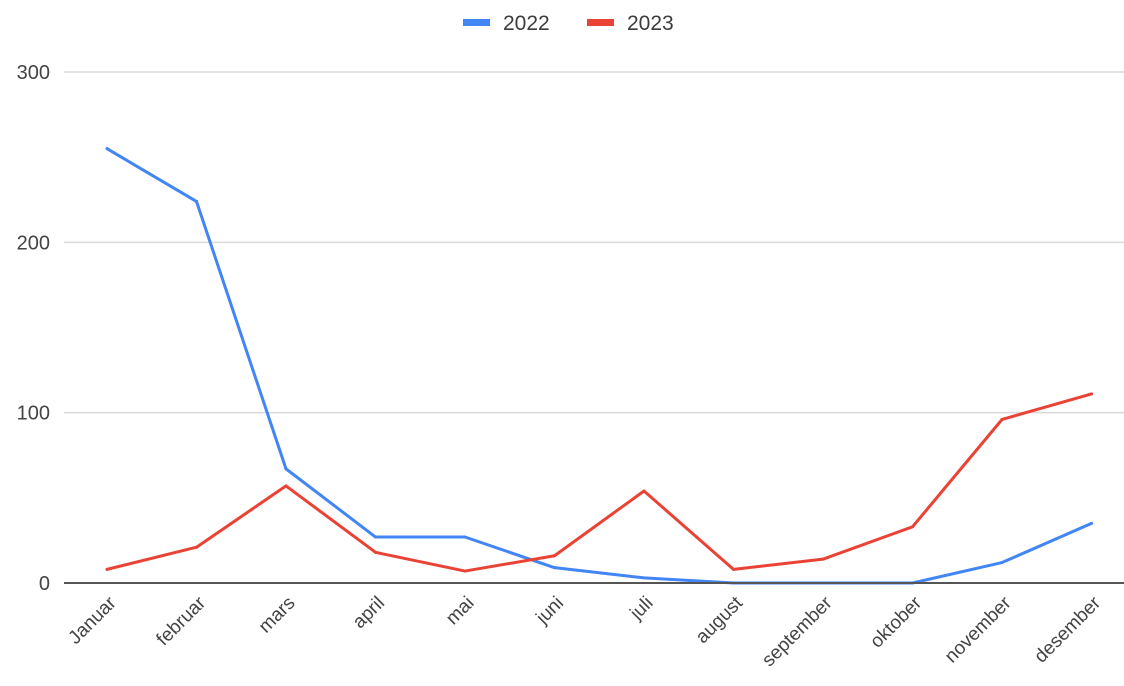 The width and height of the screenshot is (1124, 686). I want to click on data-point-2023-februar, so click(196, 547).